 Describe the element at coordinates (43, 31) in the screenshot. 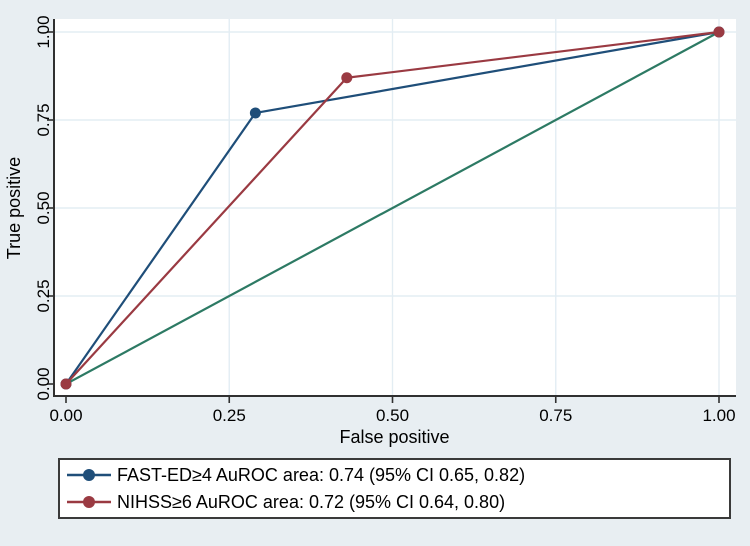

I see `y-tick-label-1.00: 1.00` at that location.